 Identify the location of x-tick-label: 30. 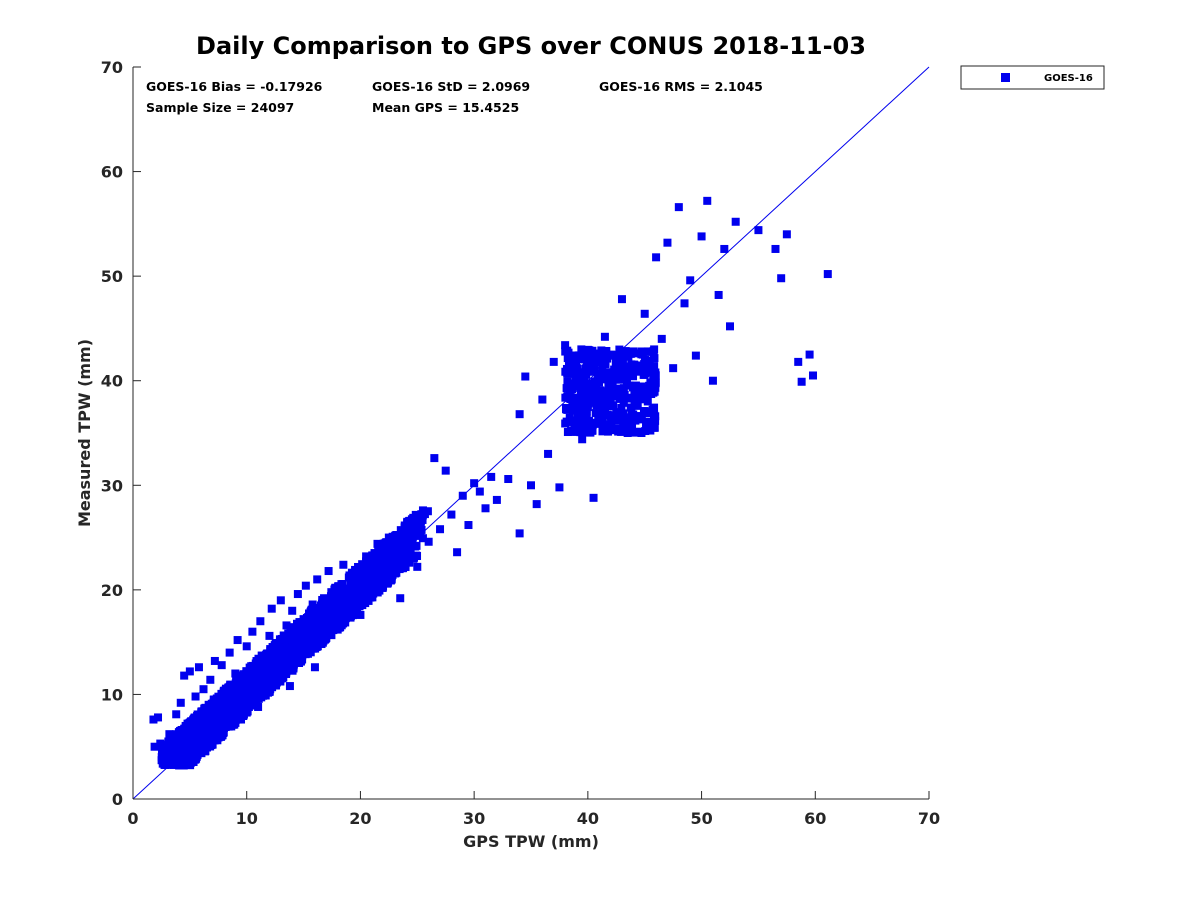
(474, 818).